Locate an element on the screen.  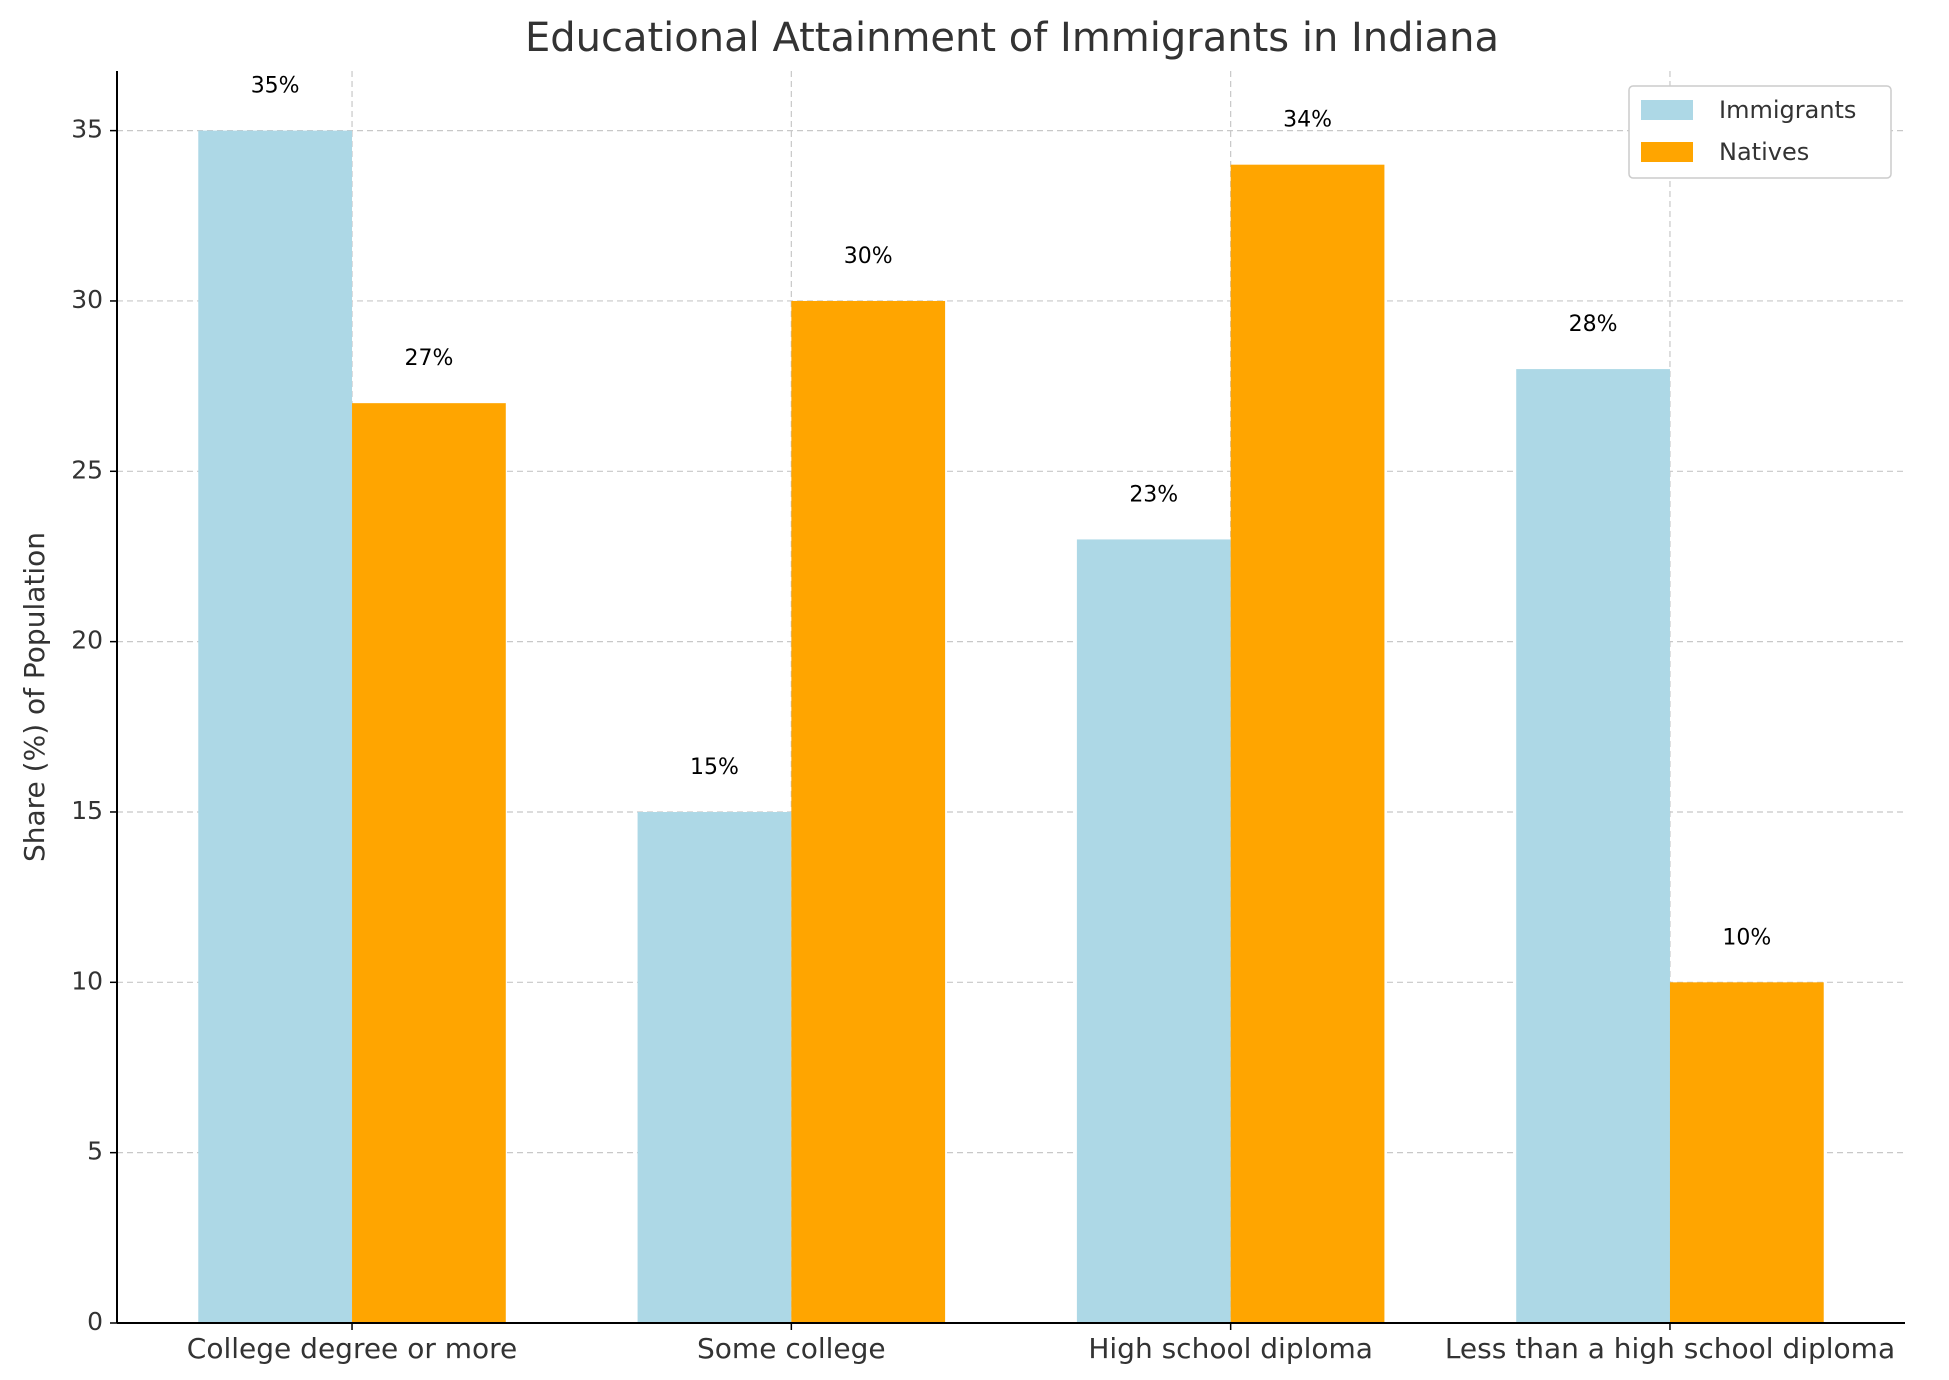
y-axis-label: Share (%) of Population is located at coordinates (34, 697).